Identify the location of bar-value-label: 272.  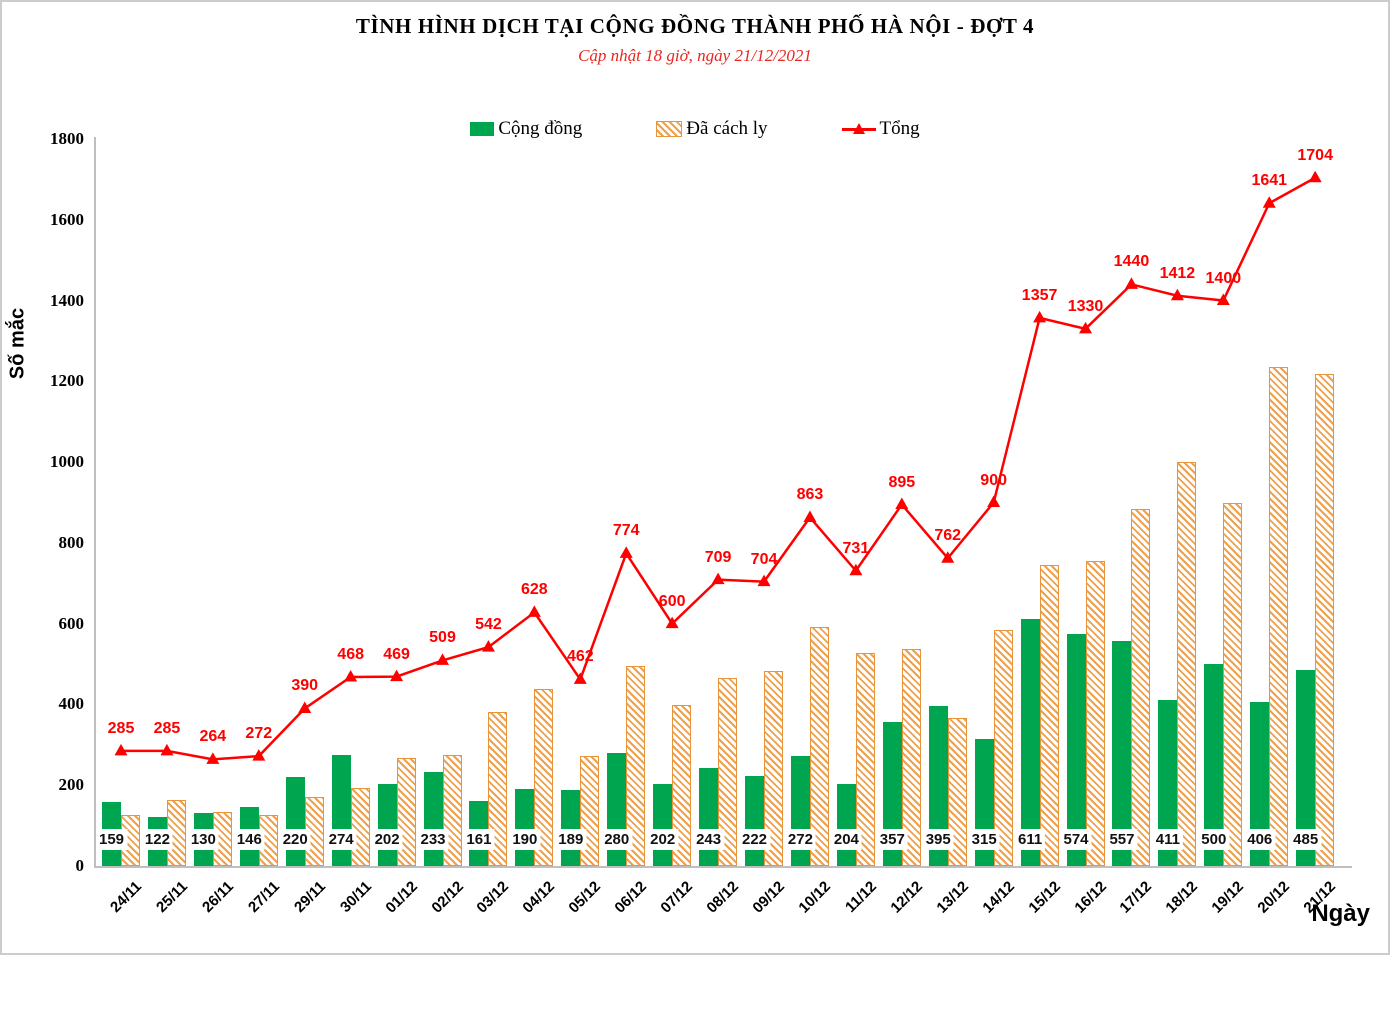
(800, 839).